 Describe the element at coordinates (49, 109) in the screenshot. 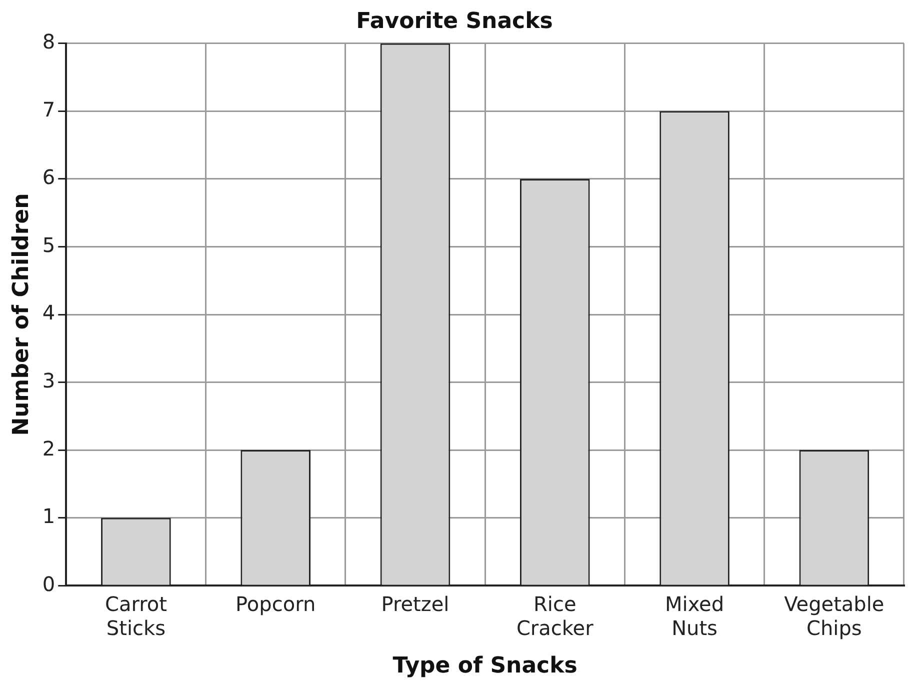

I see `y-tick-label: 7` at that location.